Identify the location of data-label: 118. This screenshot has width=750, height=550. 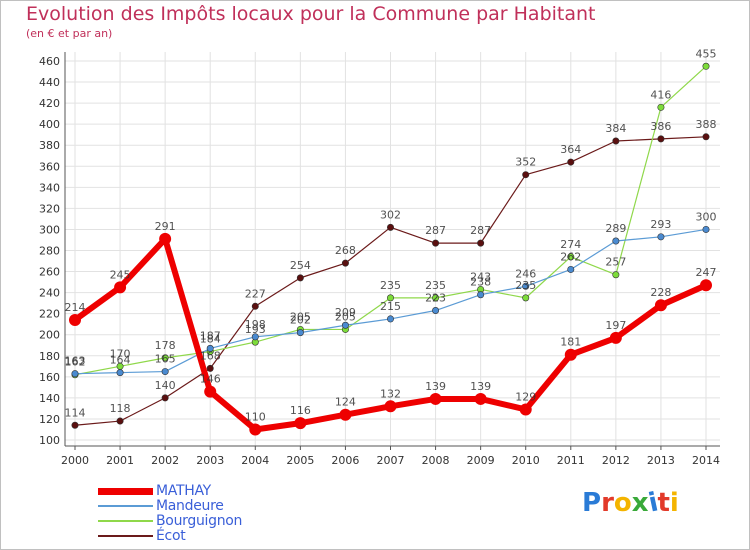
(120, 408).